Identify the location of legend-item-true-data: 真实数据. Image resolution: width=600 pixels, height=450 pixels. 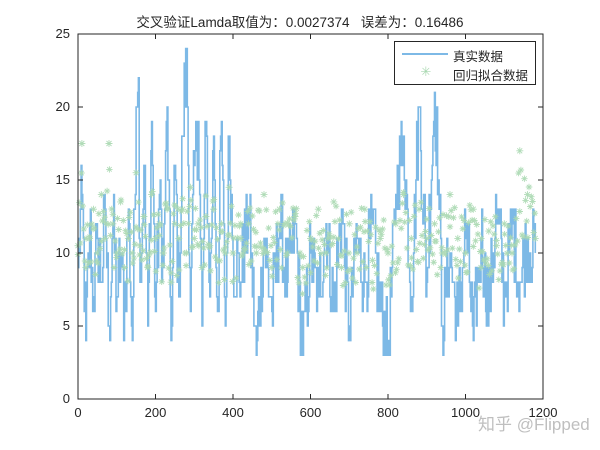
(465, 54).